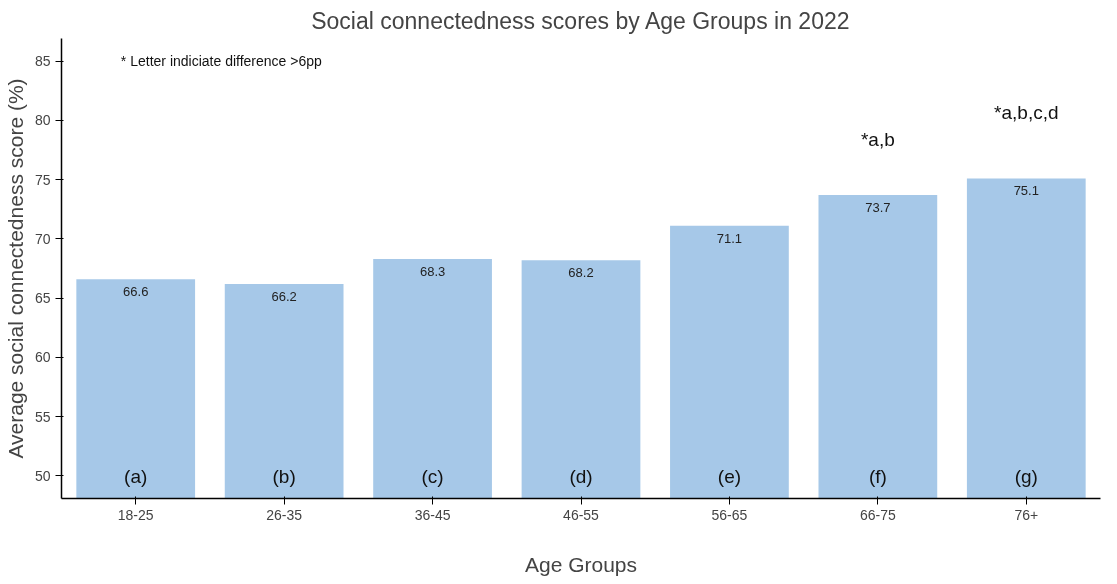  I want to click on data-label: 66.6, so click(136, 292).